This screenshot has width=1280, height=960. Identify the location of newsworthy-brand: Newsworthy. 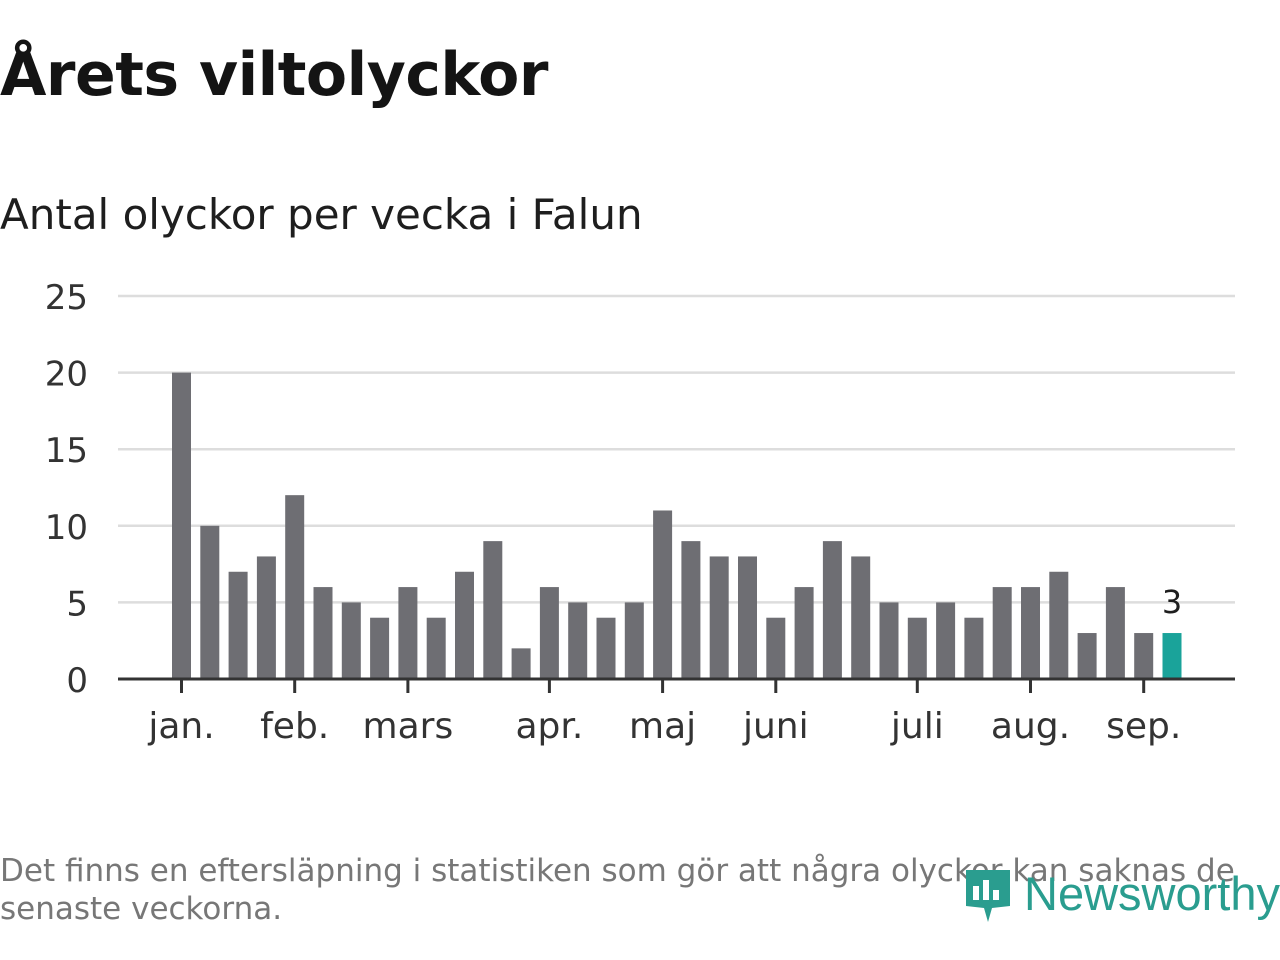
(1121, 893).